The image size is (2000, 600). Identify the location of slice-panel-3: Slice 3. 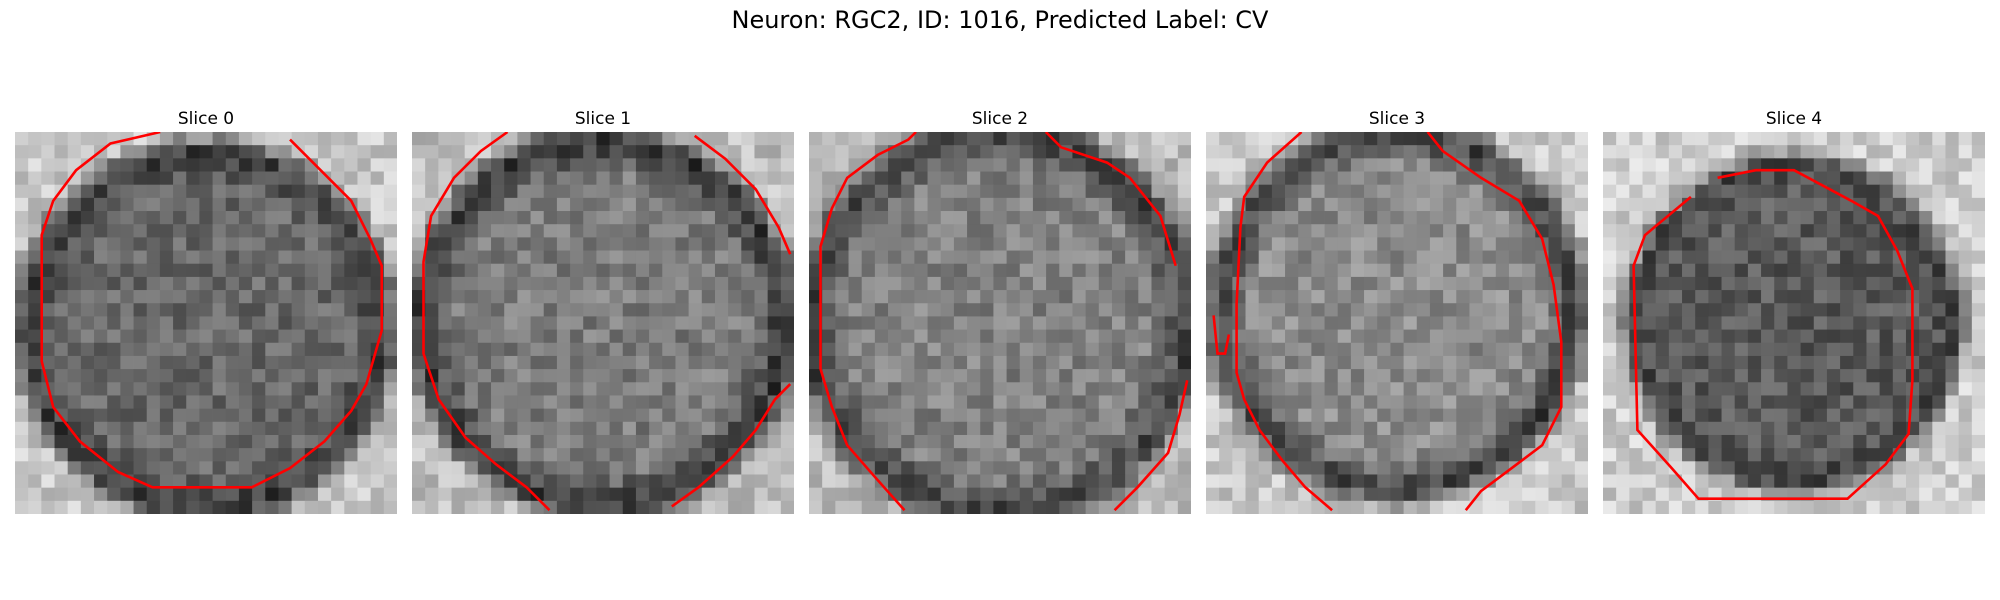
(1397, 311).